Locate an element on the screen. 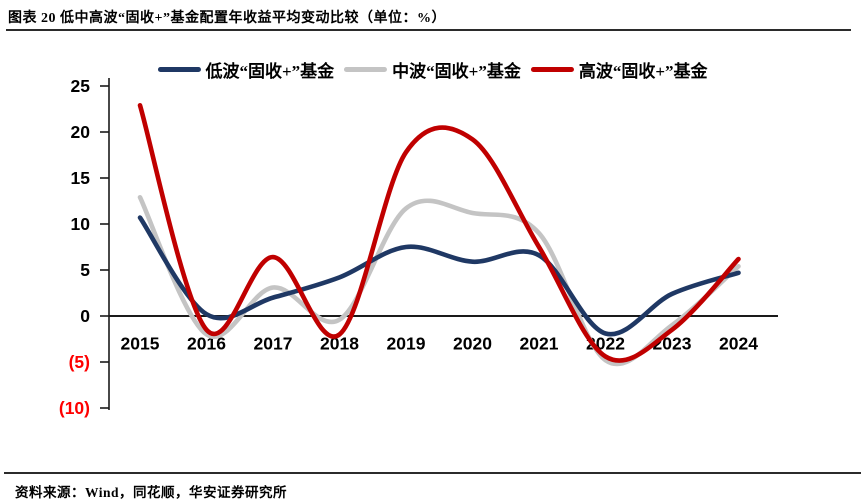 The width and height of the screenshot is (865, 504). y-tick-label: 25 is located at coordinates (81, 86).